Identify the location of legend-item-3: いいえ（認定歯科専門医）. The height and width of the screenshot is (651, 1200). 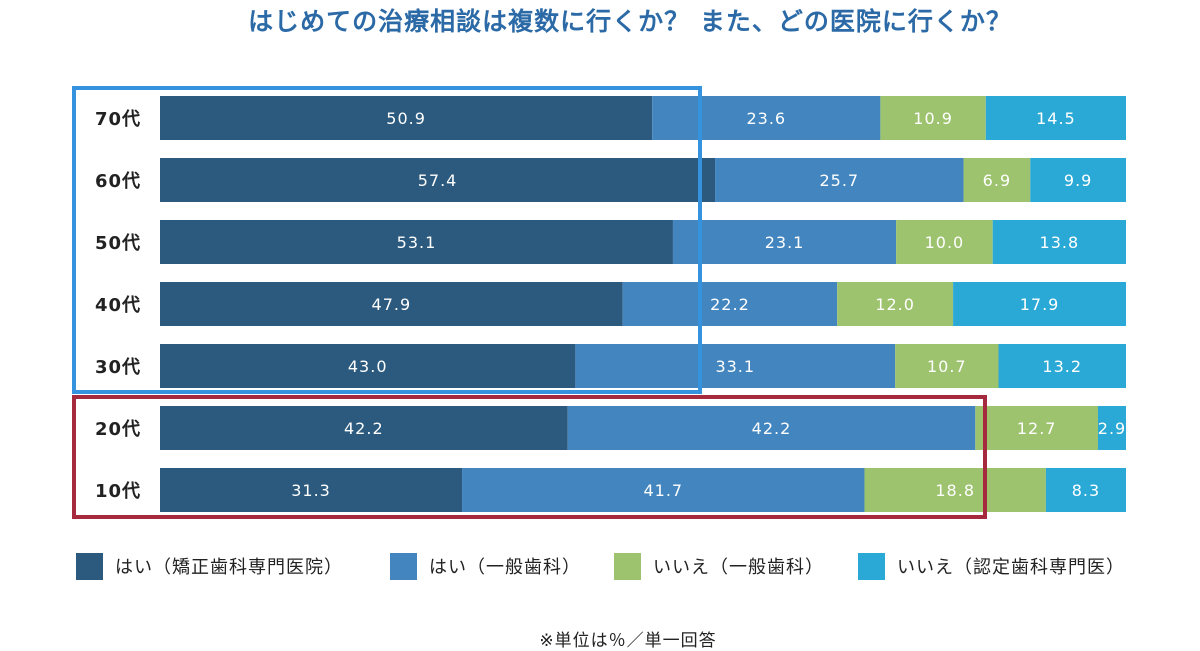
(991, 566).